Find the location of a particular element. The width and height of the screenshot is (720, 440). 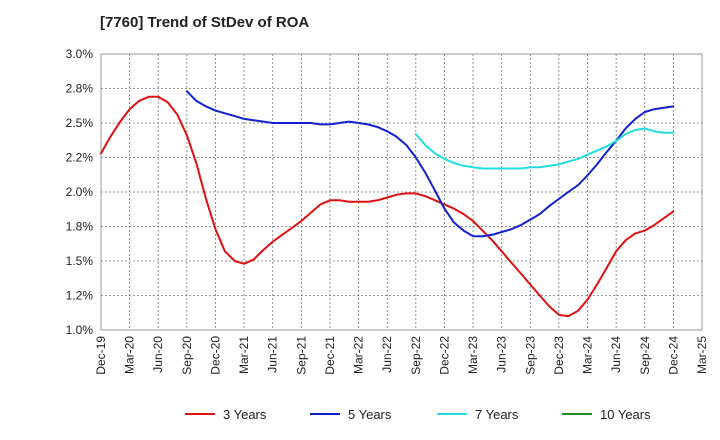

y-tick-label: 3.0% is located at coordinates (80, 54).